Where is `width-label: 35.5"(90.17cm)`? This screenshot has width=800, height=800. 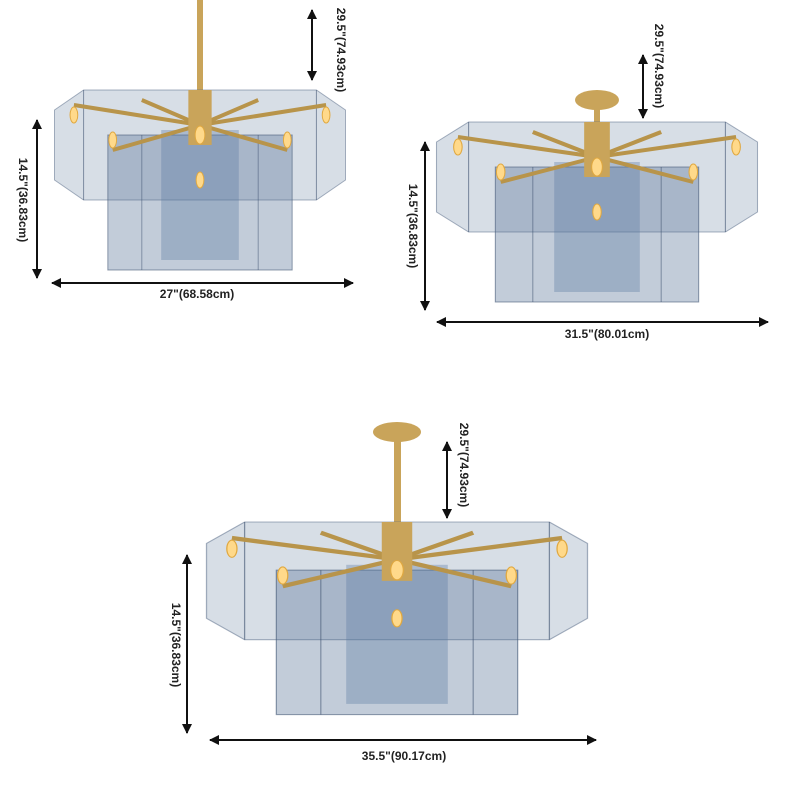 width-label: 35.5"(90.17cm) is located at coordinates (404, 756).